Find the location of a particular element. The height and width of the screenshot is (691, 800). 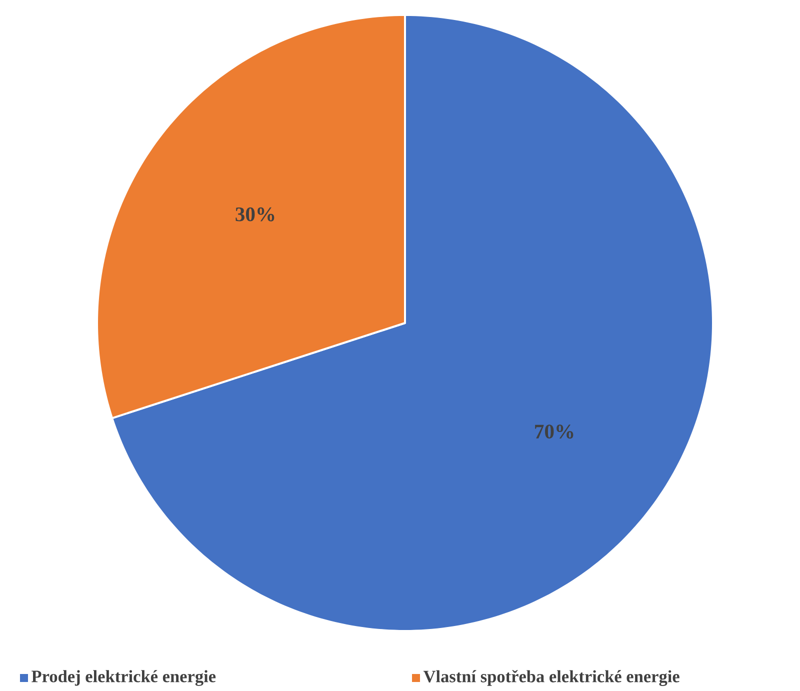

legend-label: Prodej elektrické energie is located at coordinates (124, 678).